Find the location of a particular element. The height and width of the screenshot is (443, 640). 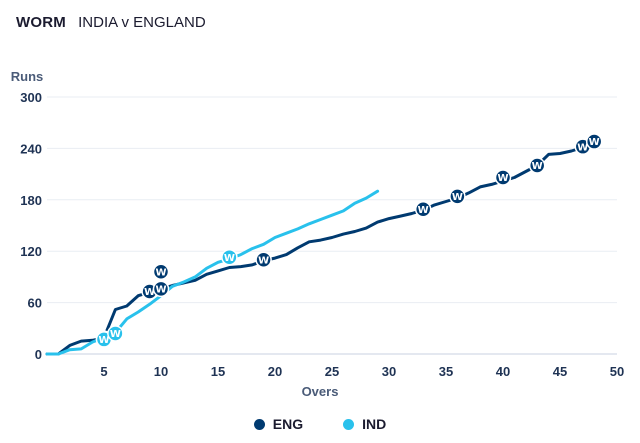

chart-subtitle: INDIA v ENGLAND is located at coordinates (142, 22).